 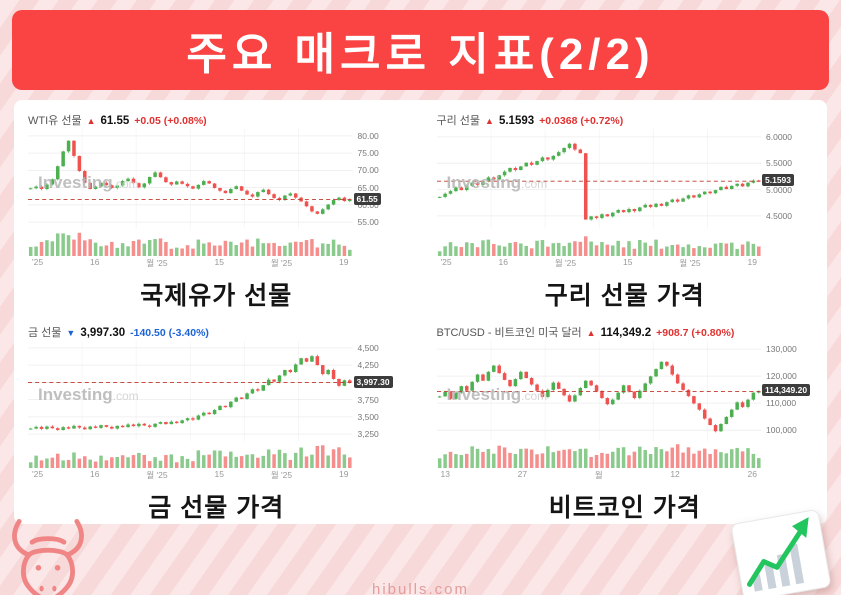 I want to click on x-axis-label: 27, so click(x=522, y=474).